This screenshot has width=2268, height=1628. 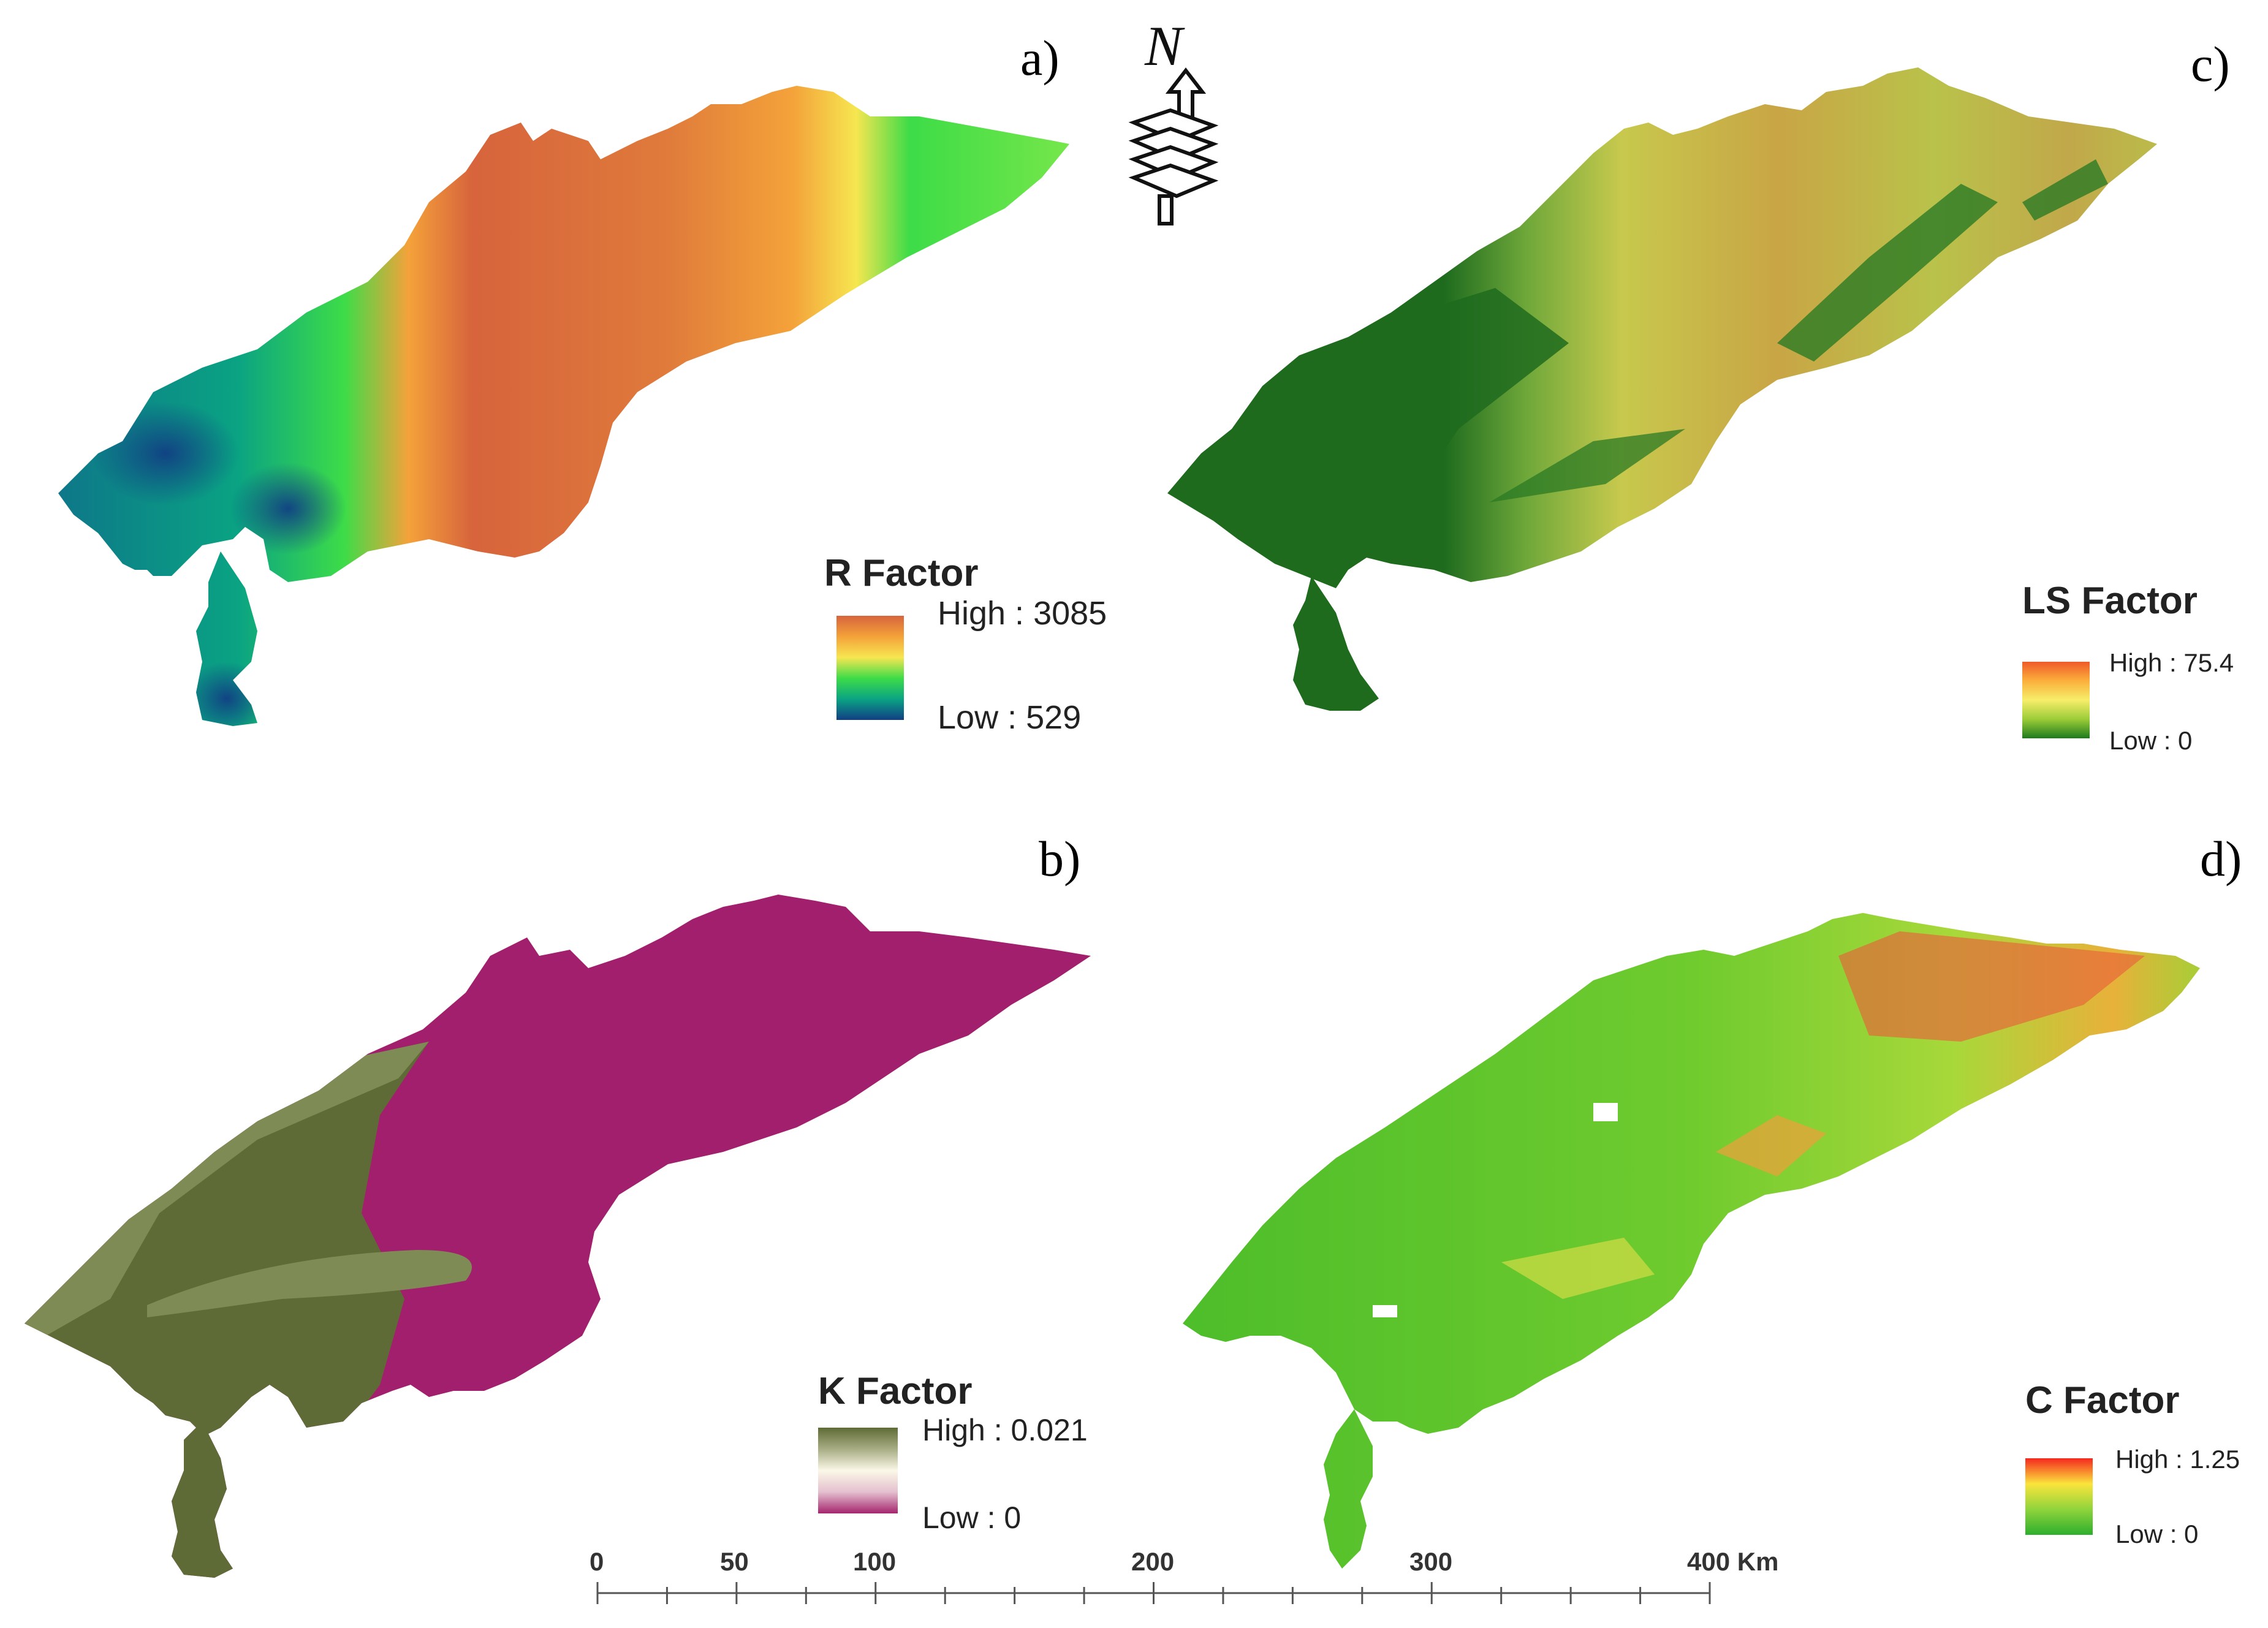 I want to click on panel-label-c: c), so click(x=2210, y=64).